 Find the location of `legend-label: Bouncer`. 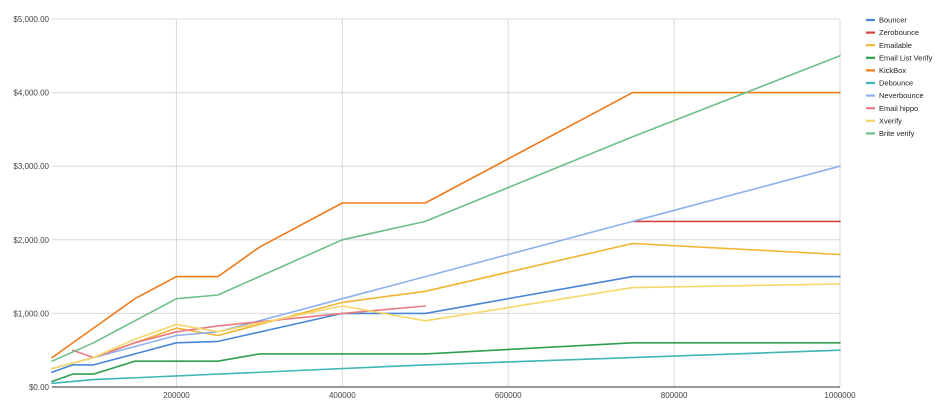

legend-label: Bouncer is located at coordinates (893, 20).